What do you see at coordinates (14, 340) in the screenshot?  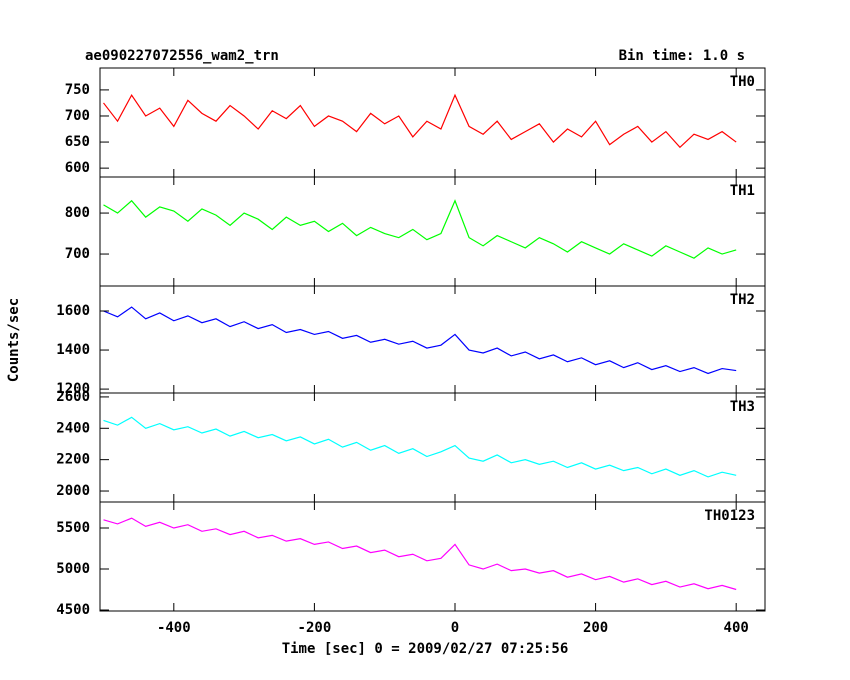 I see `y-axis-label: Counts/sec` at bounding box center [14, 340].